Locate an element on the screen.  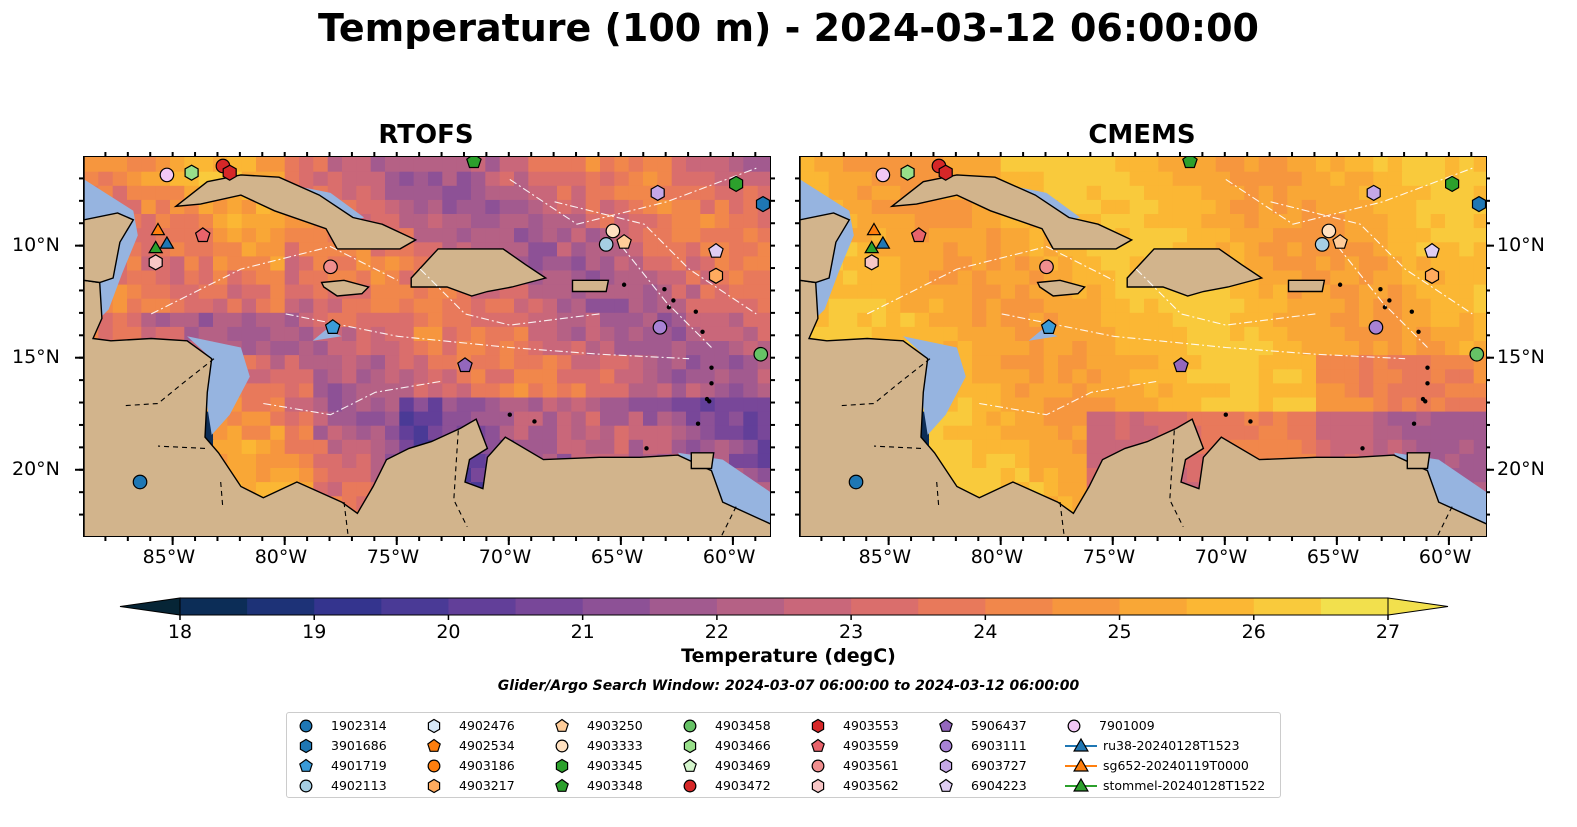
legend-label: 4901719 is located at coordinates (359, 765).